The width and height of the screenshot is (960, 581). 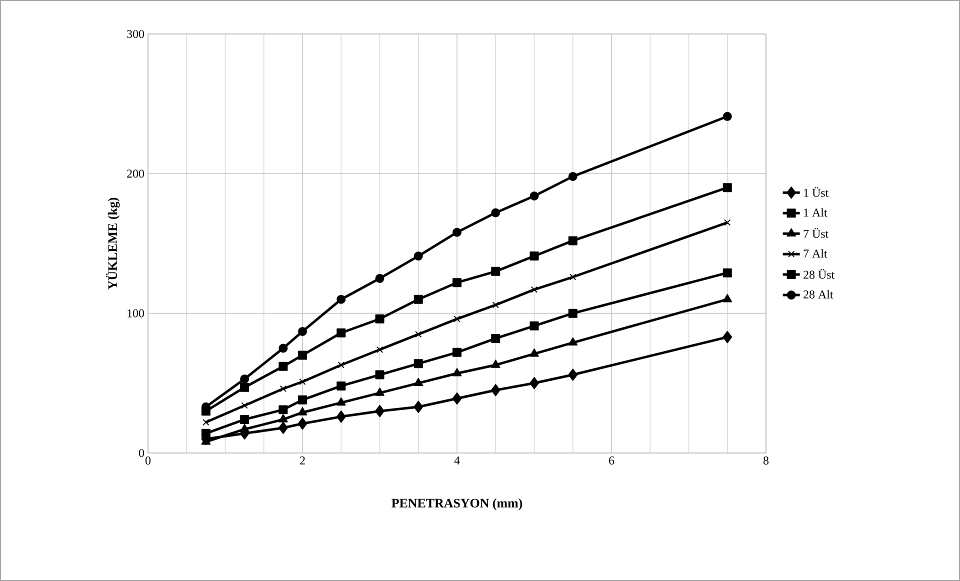 What do you see at coordinates (136, 313) in the screenshot?
I see `y-tick-label: 100` at bounding box center [136, 313].